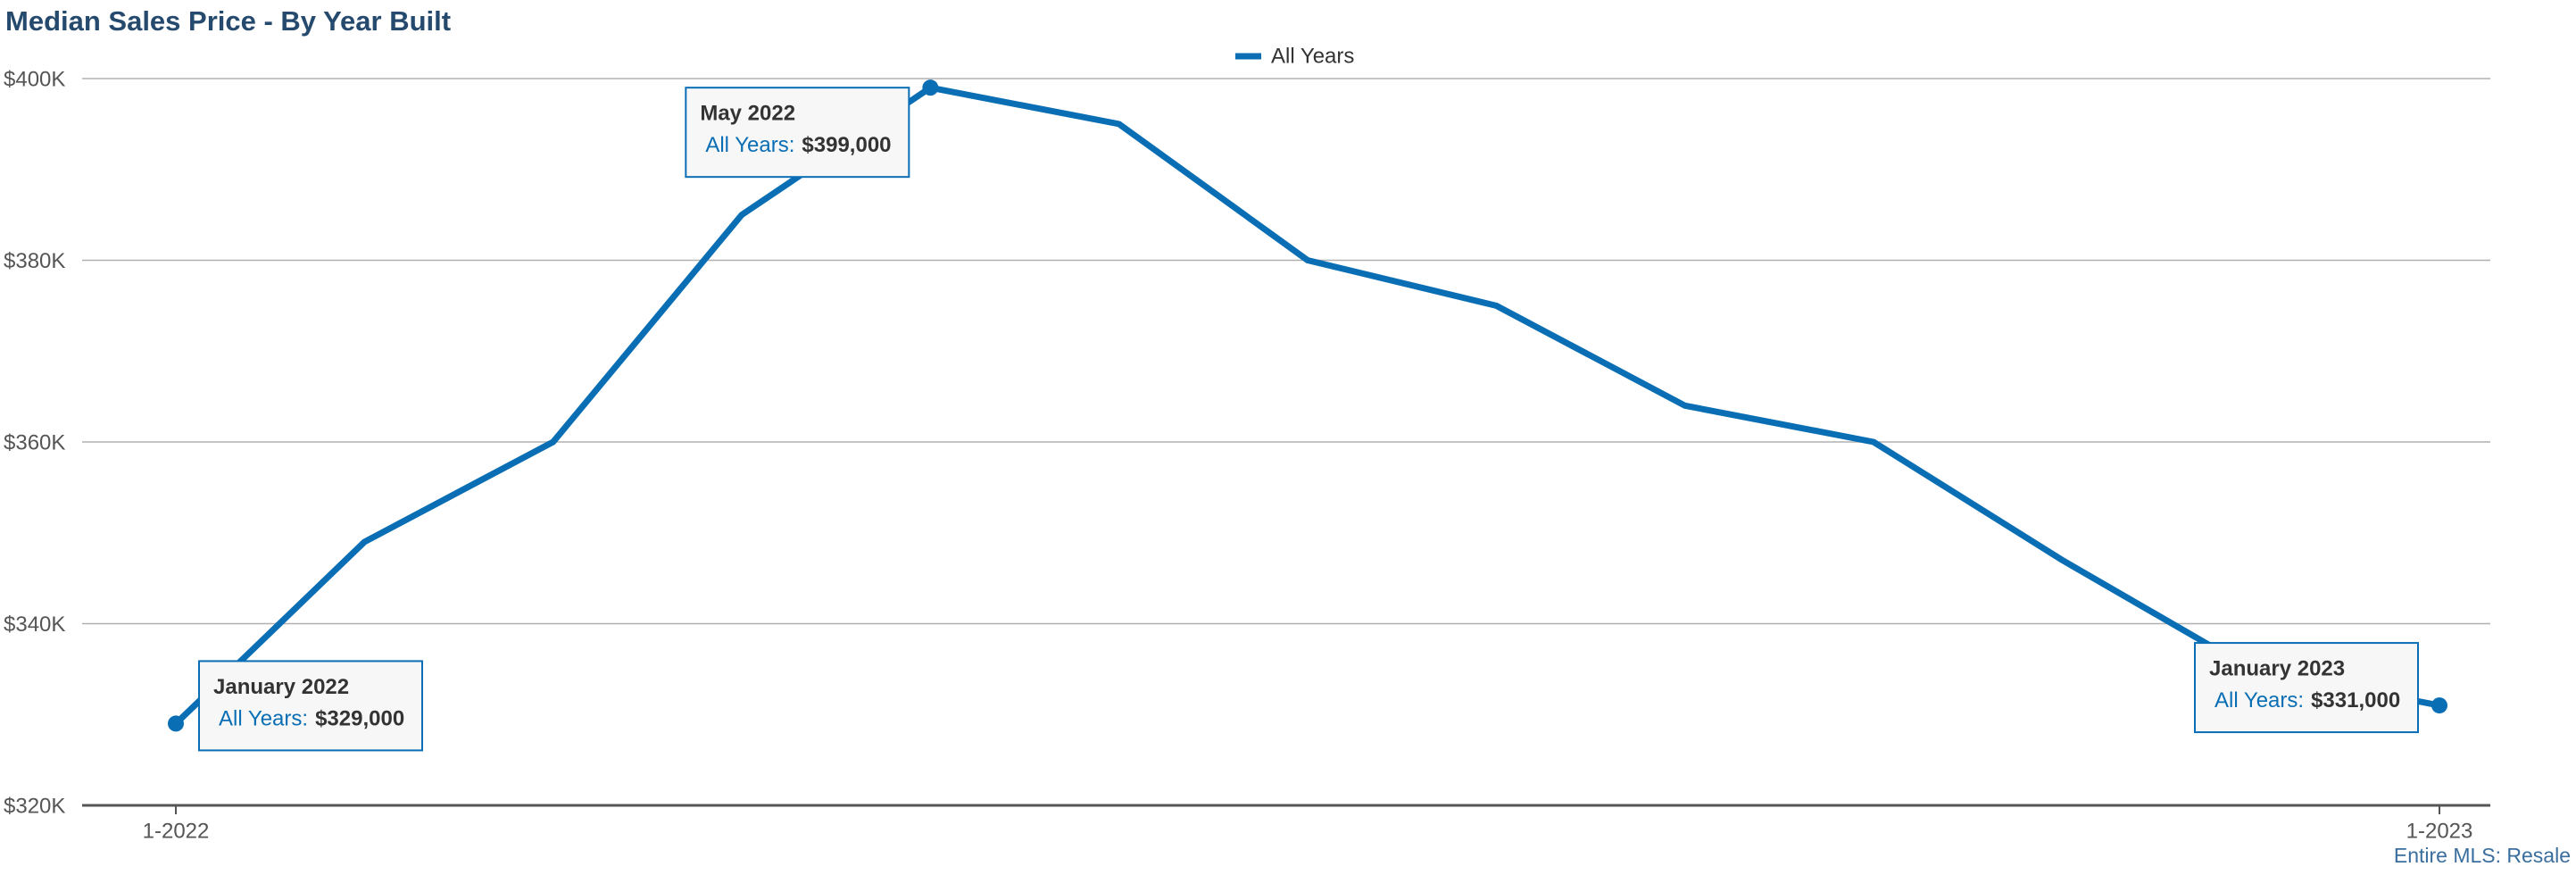  I want to click on tooltip: January 2022 All Years: $329,000, so click(310, 706).